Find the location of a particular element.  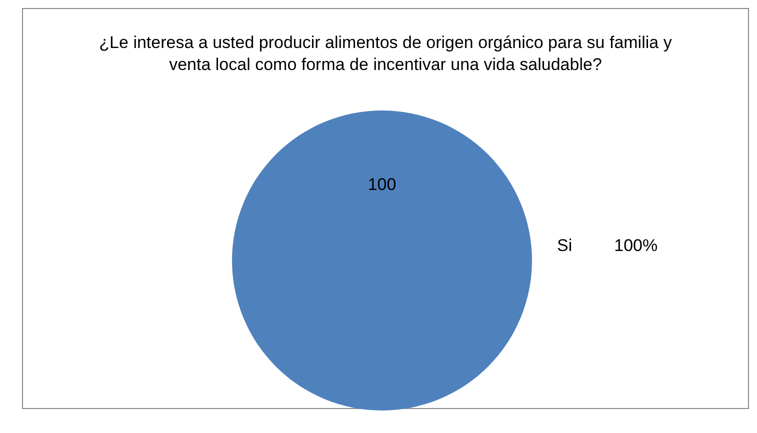

data-label: 100 is located at coordinates (382, 184).